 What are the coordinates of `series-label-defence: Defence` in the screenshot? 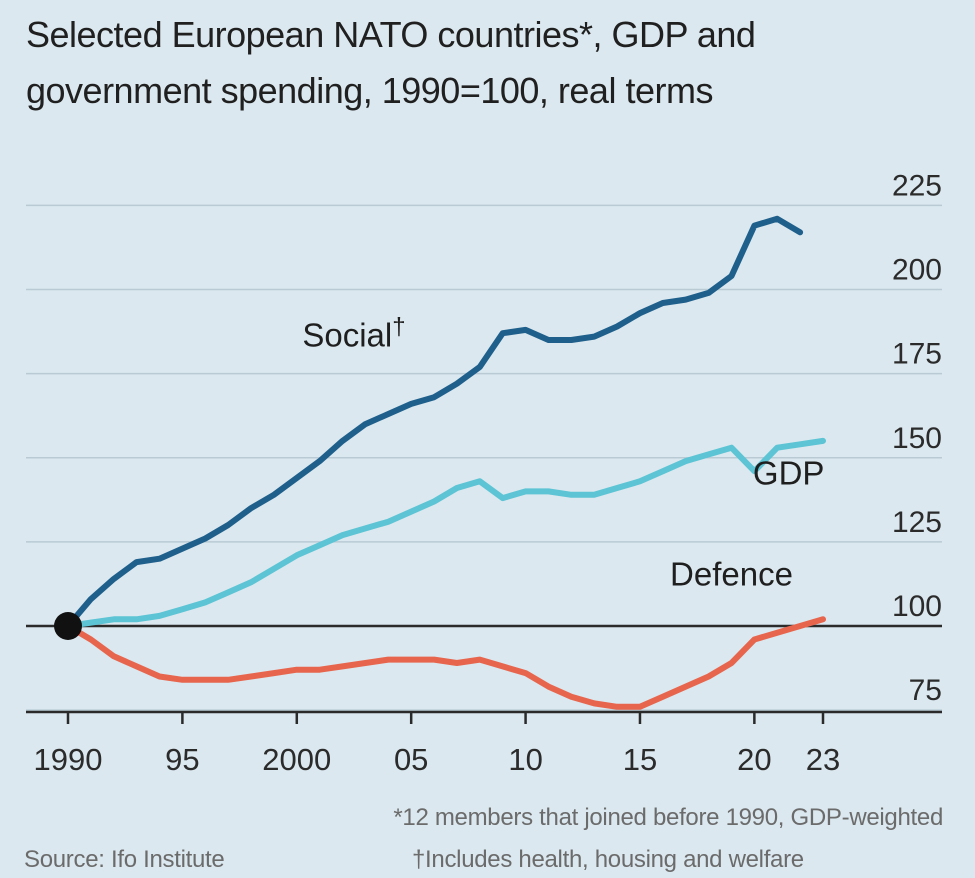 It's located at (731, 574).